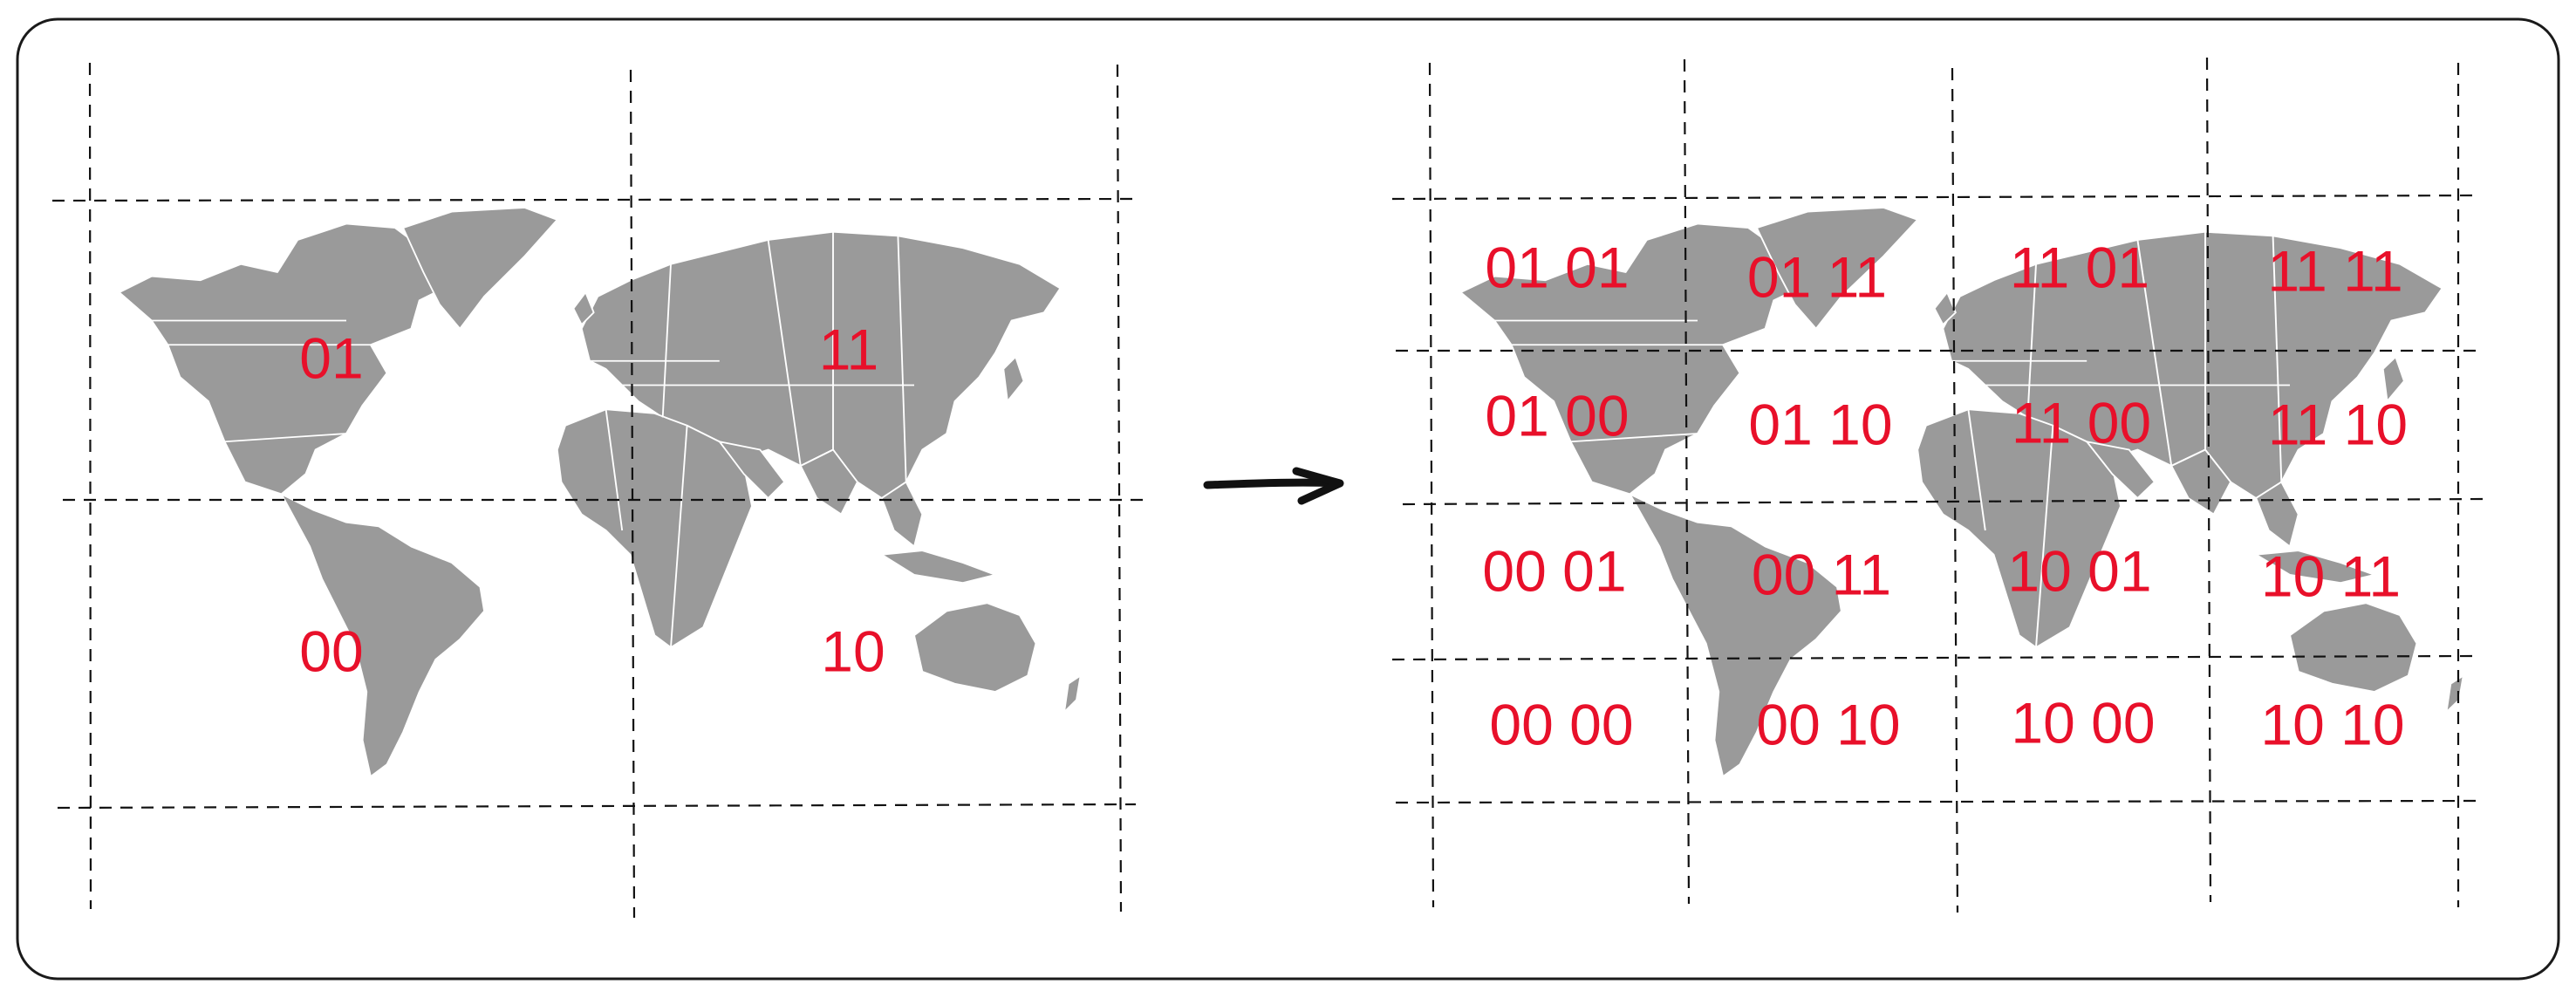 This screenshot has height=998, width=2576. What do you see at coordinates (1554, 570) in the screenshot?
I see `fine-label-r3c1: 00 01` at bounding box center [1554, 570].